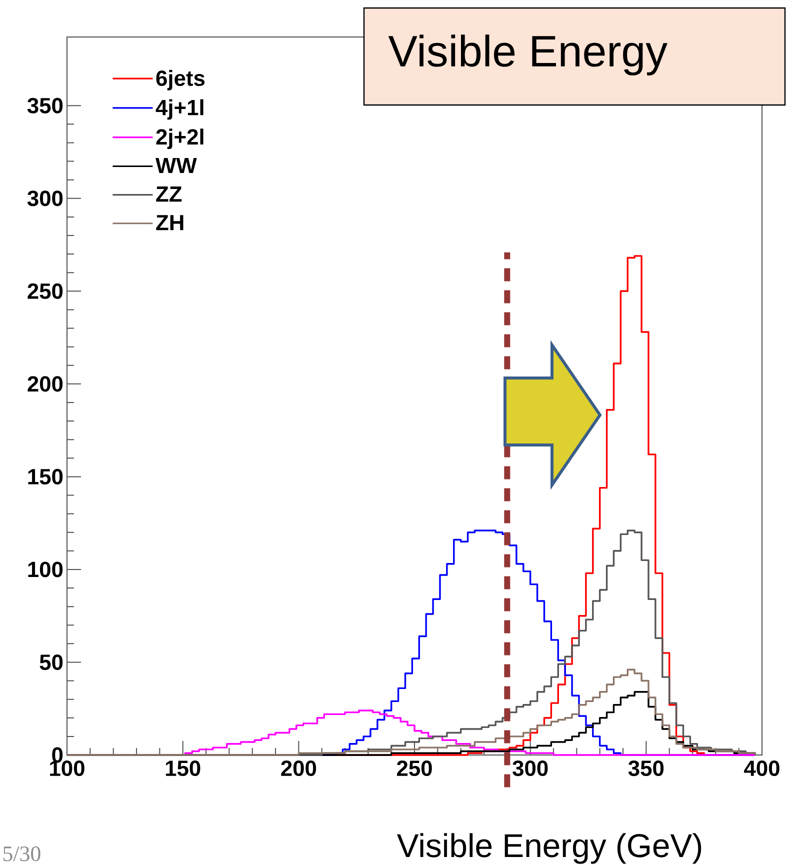  I want to click on legend-label: ZH, so click(170, 222).